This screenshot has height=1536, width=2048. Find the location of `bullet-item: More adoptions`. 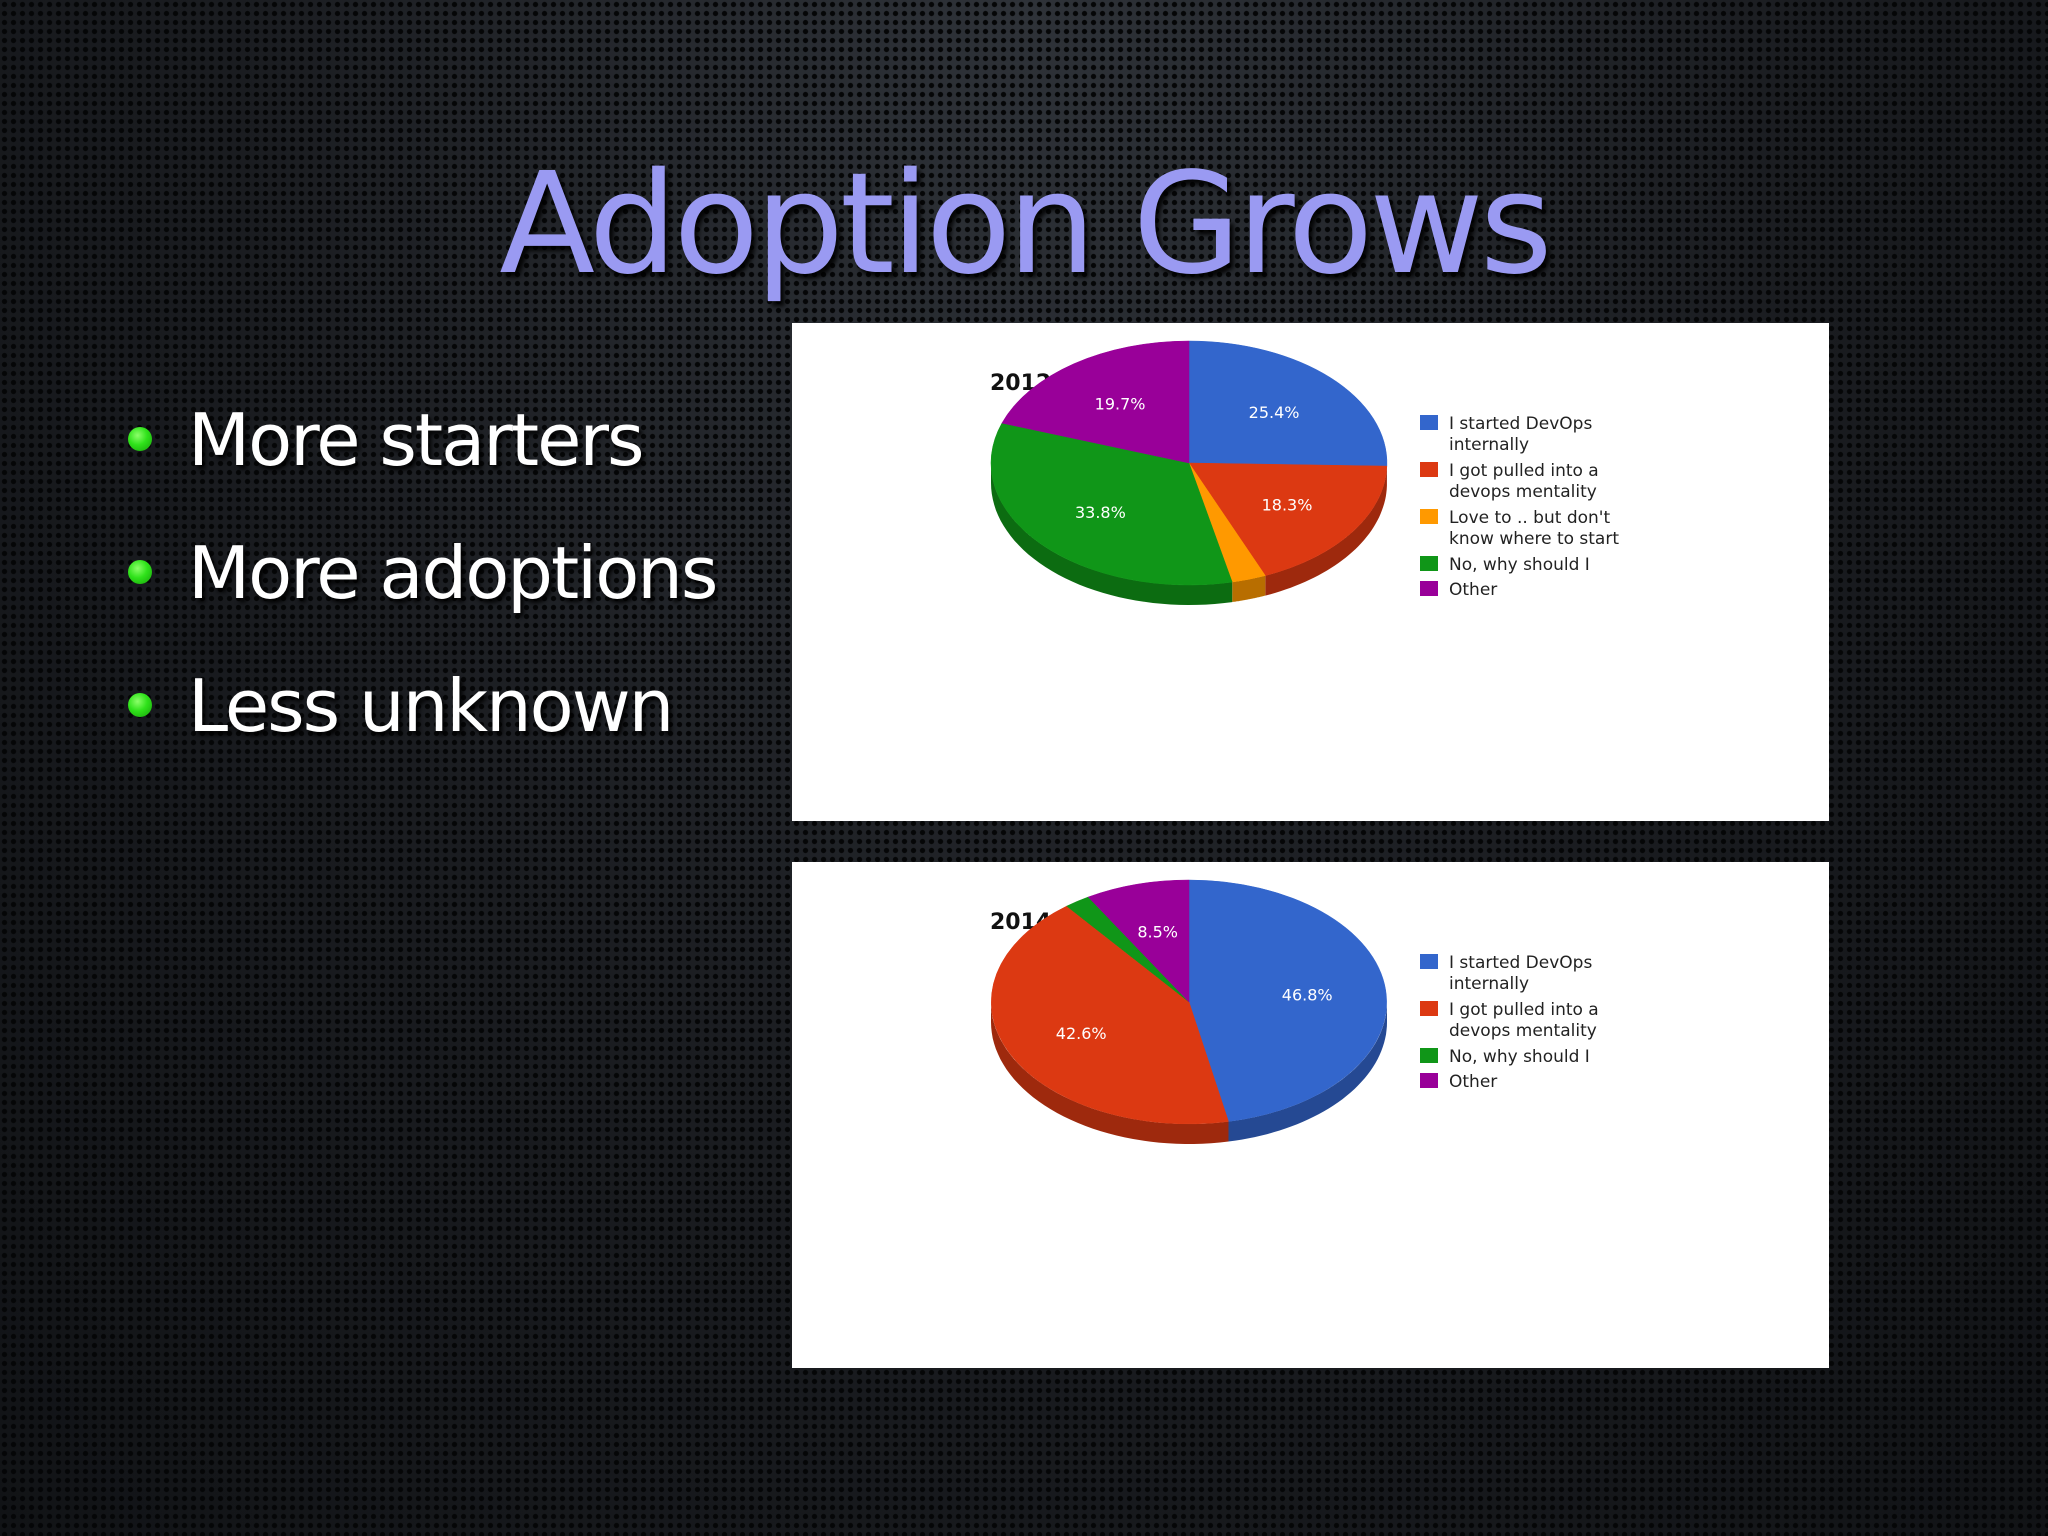

bullet-item: More adoptions is located at coordinates (421, 594).